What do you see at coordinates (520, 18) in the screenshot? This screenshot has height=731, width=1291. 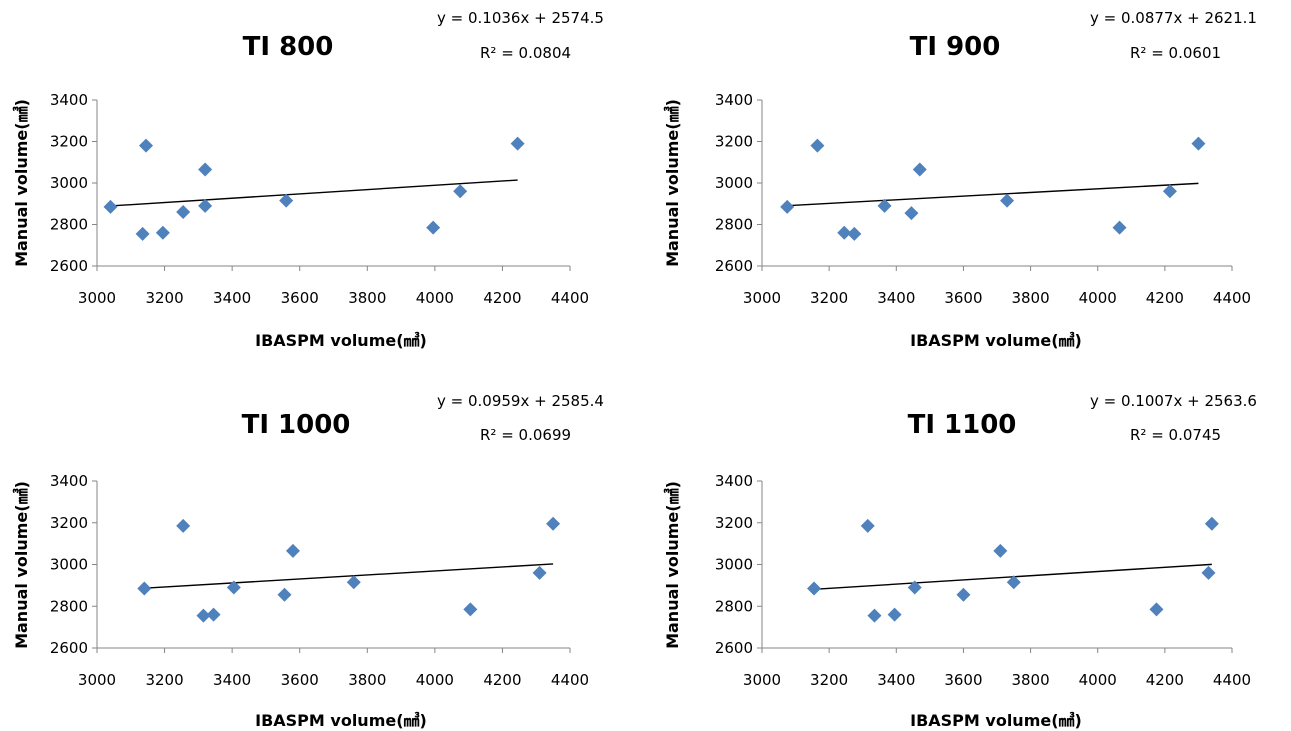 I see `trendline-equation: y = 0.1036x + 2574.5` at bounding box center [520, 18].